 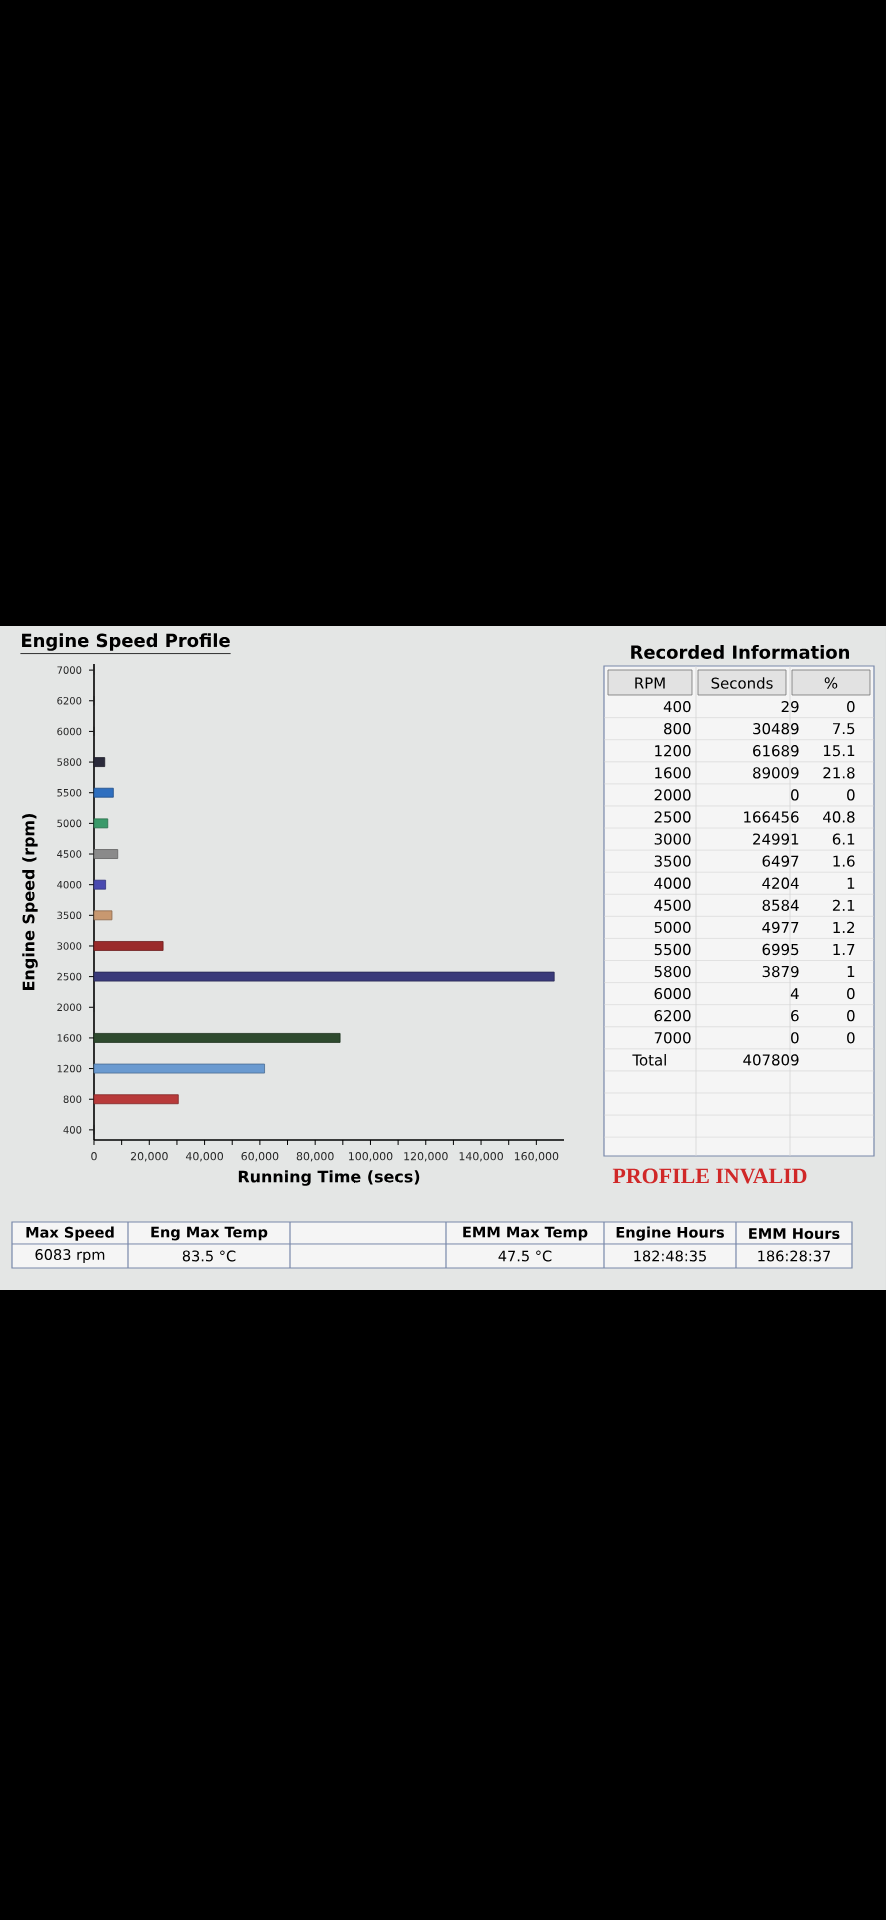 What do you see at coordinates (740, 652) in the screenshot?
I see `text: Recorded Information` at bounding box center [740, 652].